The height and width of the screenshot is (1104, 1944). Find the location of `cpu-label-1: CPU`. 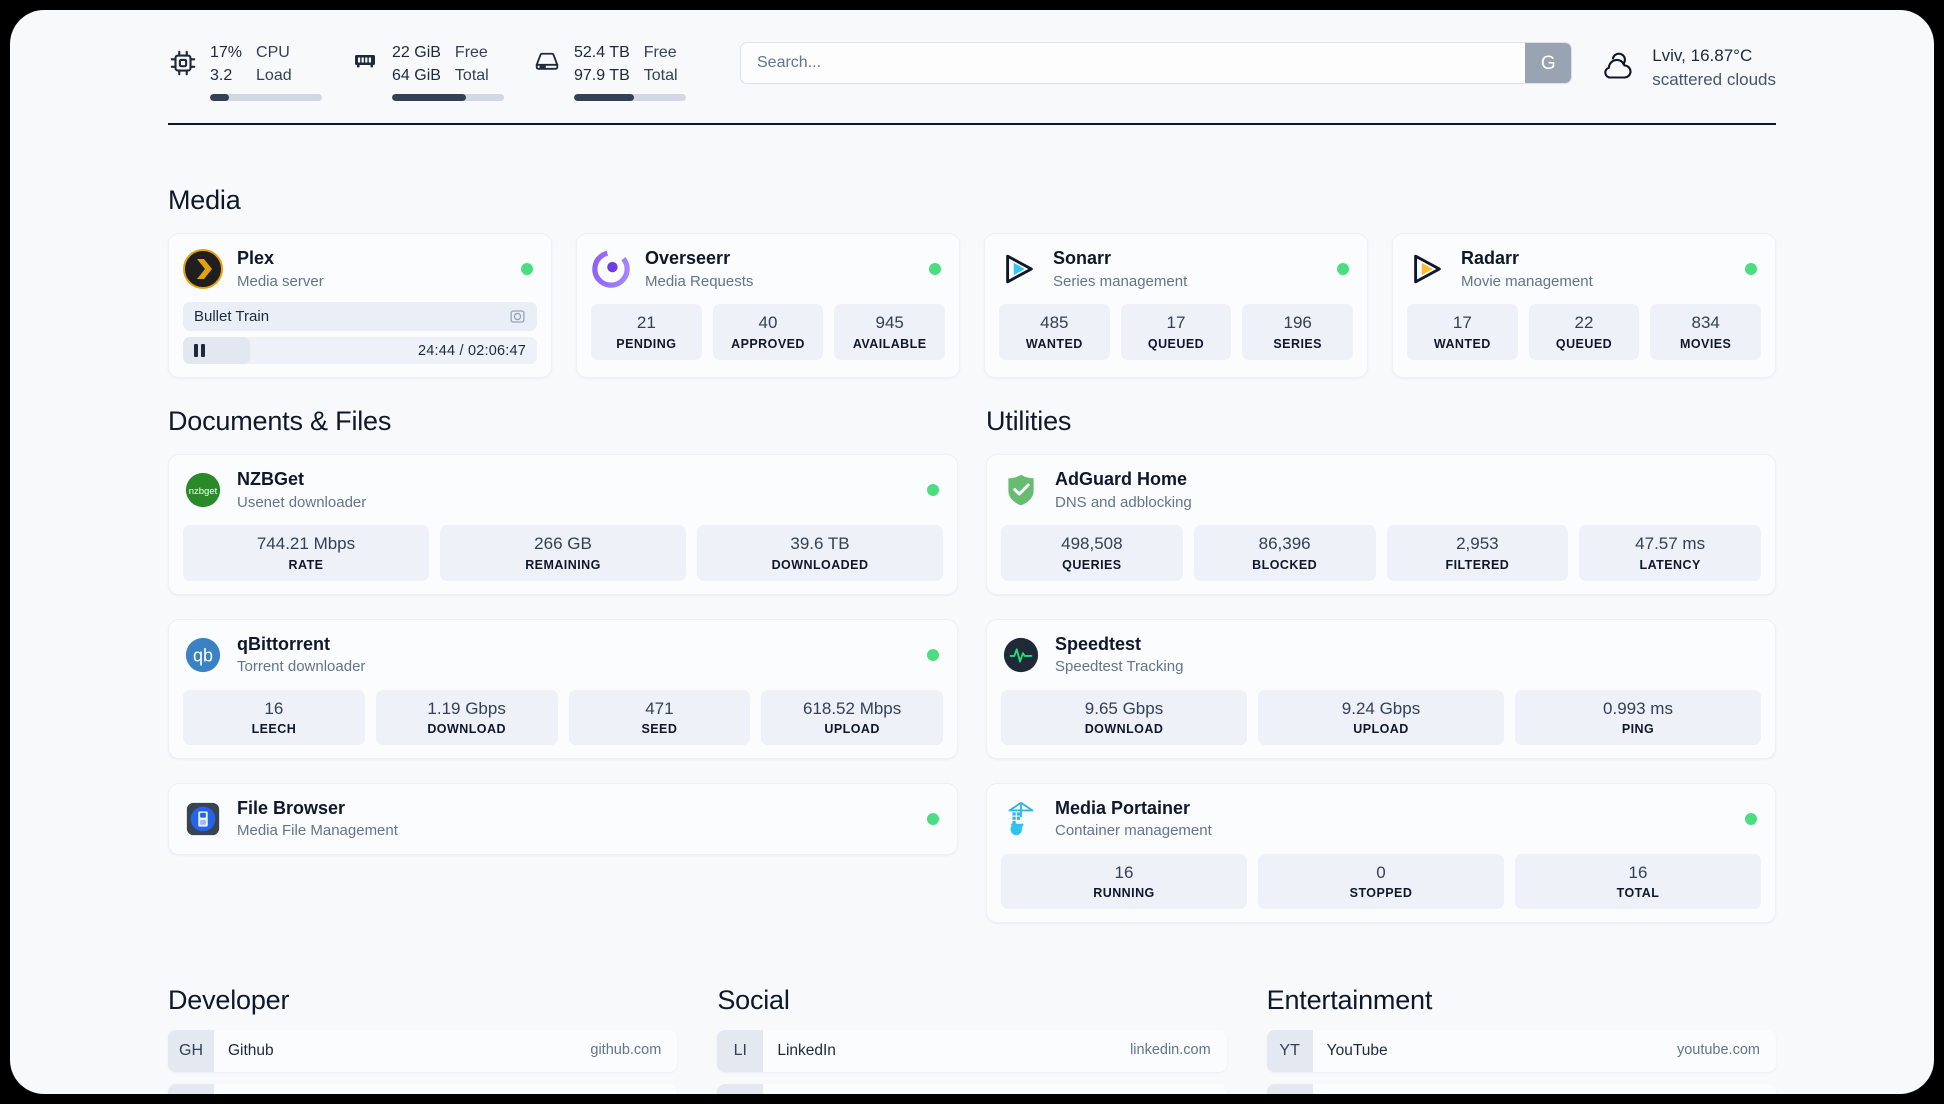

cpu-label-1: CPU is located at coordinates (273, 52).